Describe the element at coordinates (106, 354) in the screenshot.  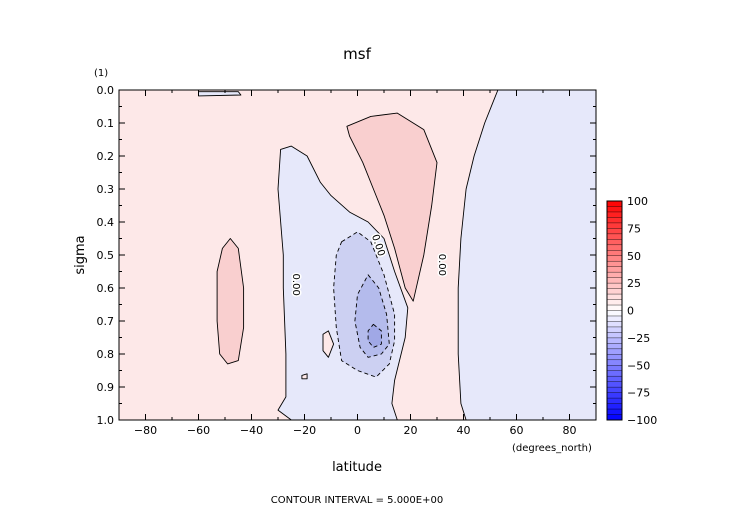
I see `y-tick-label: 0.8` at that location.